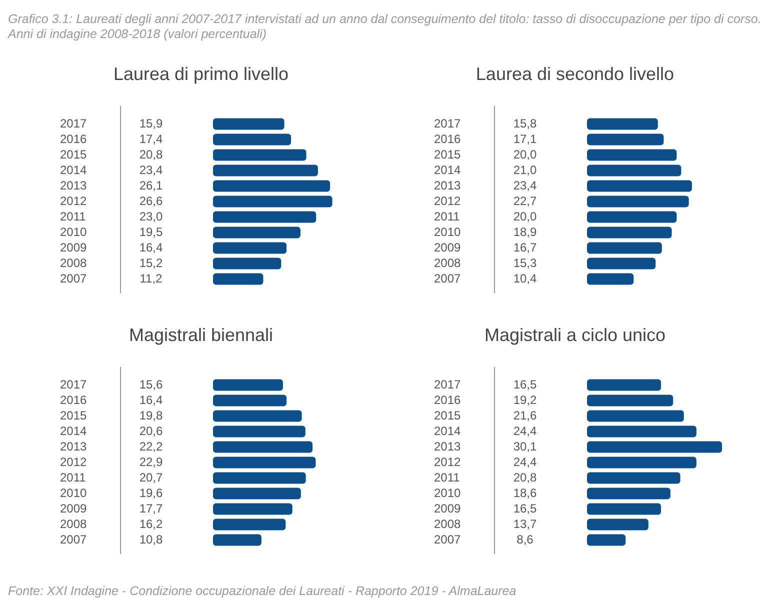 This screenshot has height=609, width=775. What do you see at coordinates (525, 523) in the screenshot?
I see `data-label: 13,7` at bounding box center [525, 523].